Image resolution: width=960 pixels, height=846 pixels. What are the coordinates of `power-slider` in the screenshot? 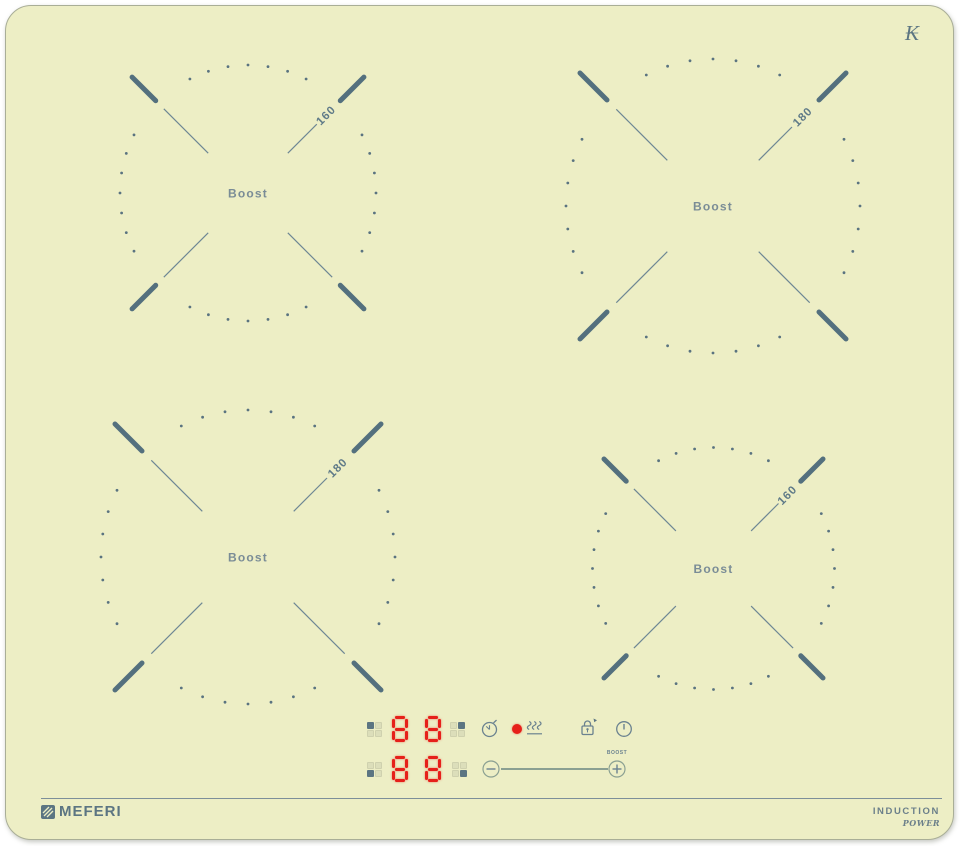 It's located at (554, 769).